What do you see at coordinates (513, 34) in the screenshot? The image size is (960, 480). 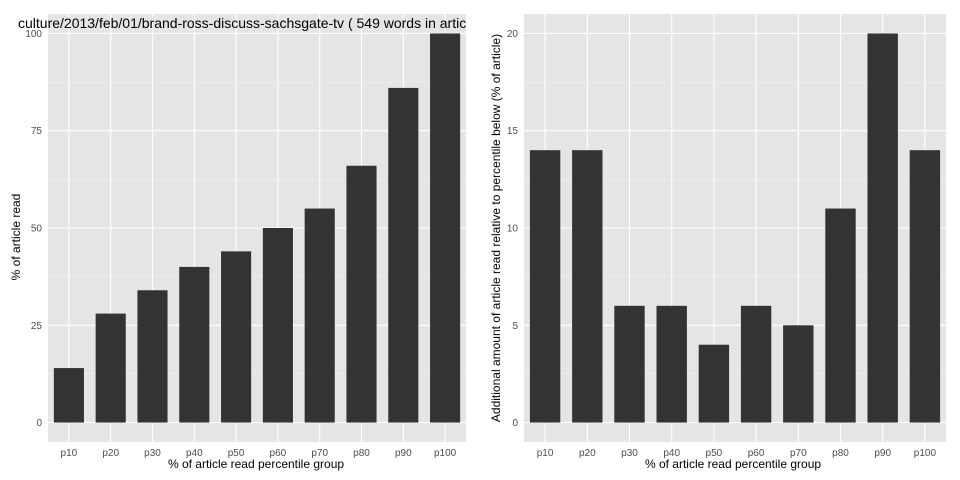 I see `y-tick-label: 20` at bounding box center [513, 34].